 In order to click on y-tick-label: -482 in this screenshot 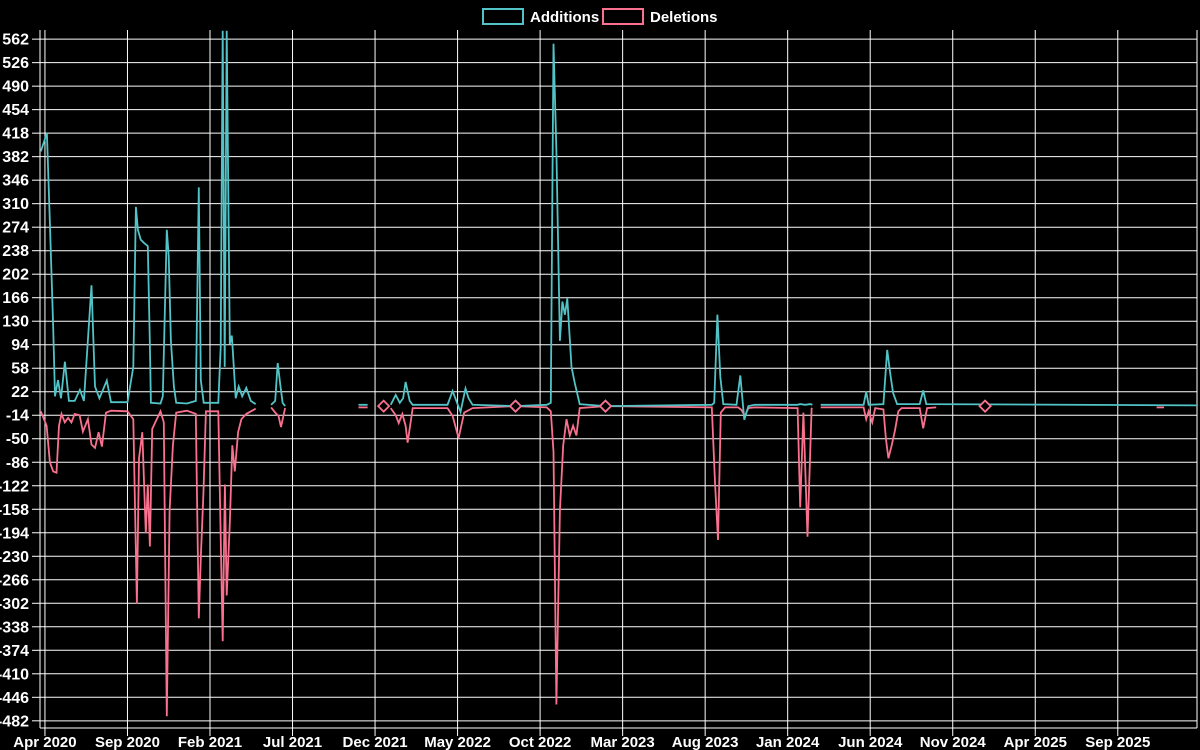, I will do `click(14, 721)`.